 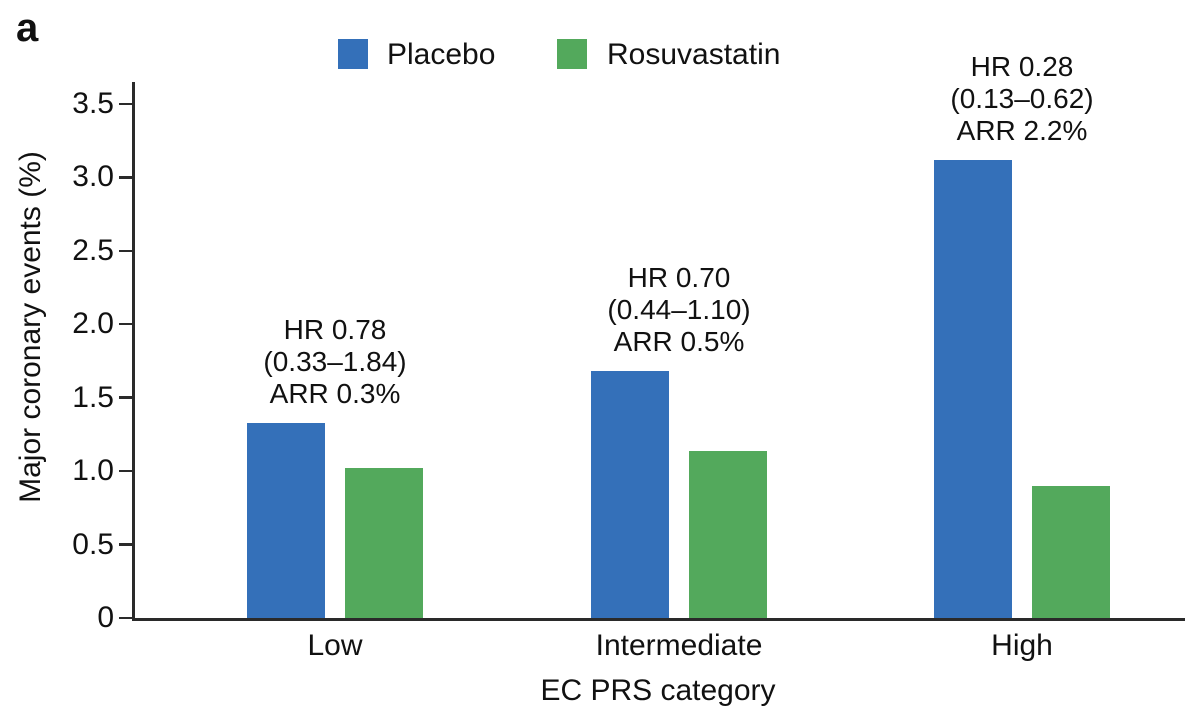 I want to click on annotation-line: ARR 0.5%, so click(x=679, y=342).